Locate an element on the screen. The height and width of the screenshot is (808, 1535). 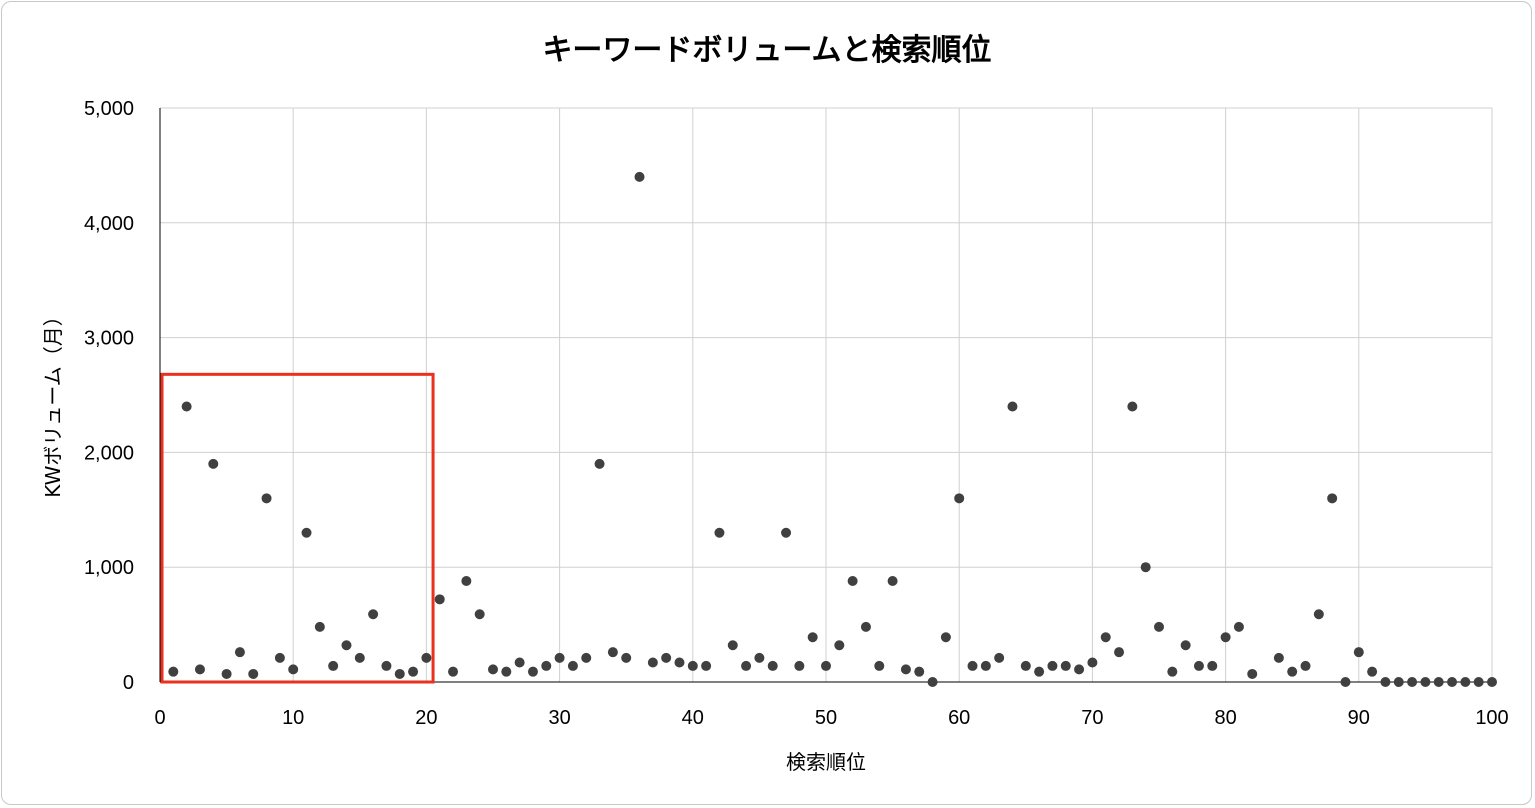
x-tick-labels: 0 10 20 30 40 50 60 70 80 90 100 is located at coordinates (831, 718).